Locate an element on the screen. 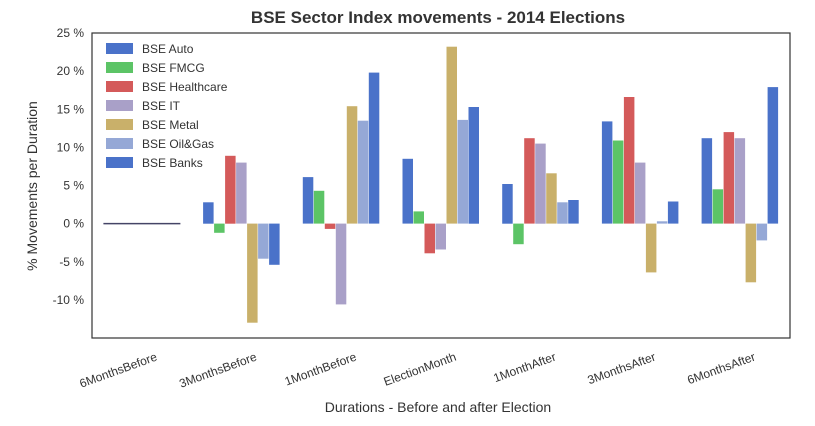 This screenshot has height=426, width=815. legend-label: BSE FMCG is located at coordinates (173, 68).